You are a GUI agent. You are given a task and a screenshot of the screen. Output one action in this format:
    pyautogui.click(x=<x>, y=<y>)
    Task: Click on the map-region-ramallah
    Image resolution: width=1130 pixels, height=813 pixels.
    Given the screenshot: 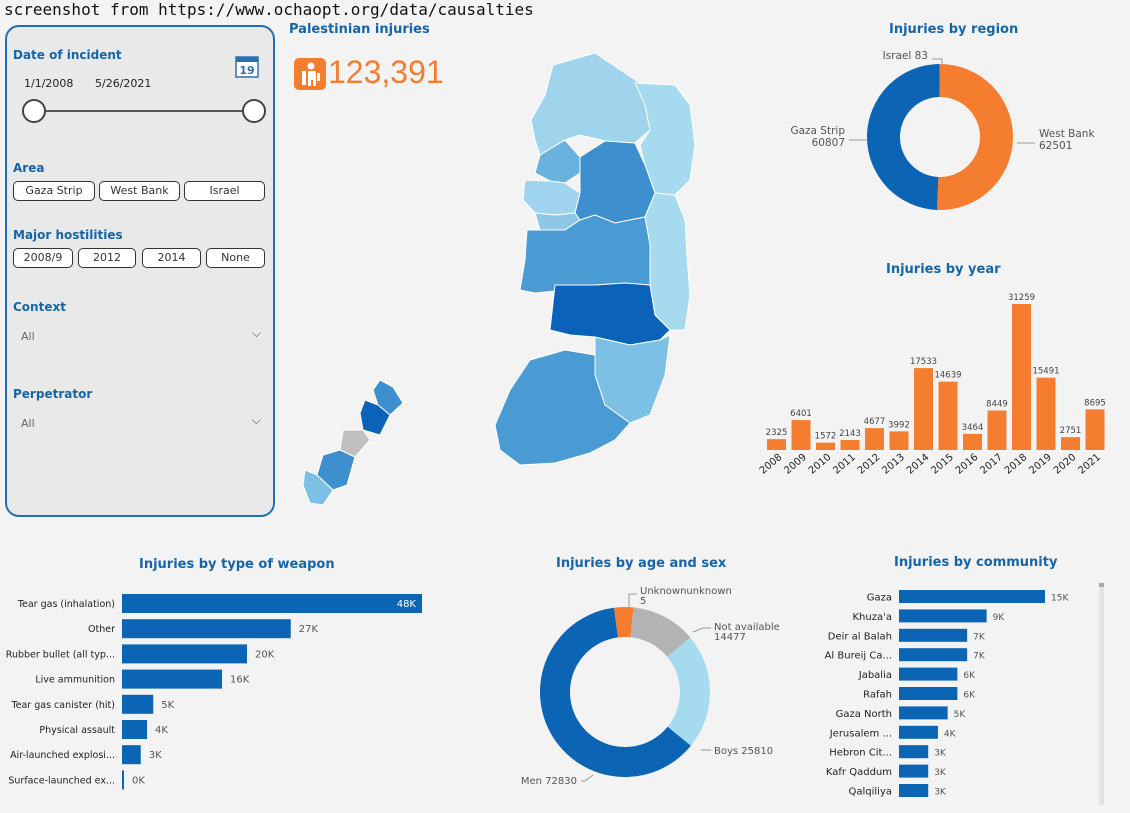 What is the action you would take?
    pyautogui.click(x=585, y=254)
    